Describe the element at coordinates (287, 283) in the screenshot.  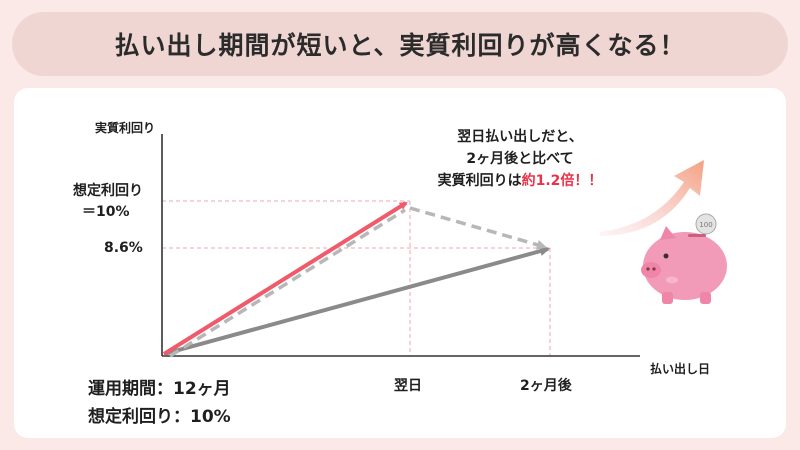
I see `dashed-arrow-rise` at that location.